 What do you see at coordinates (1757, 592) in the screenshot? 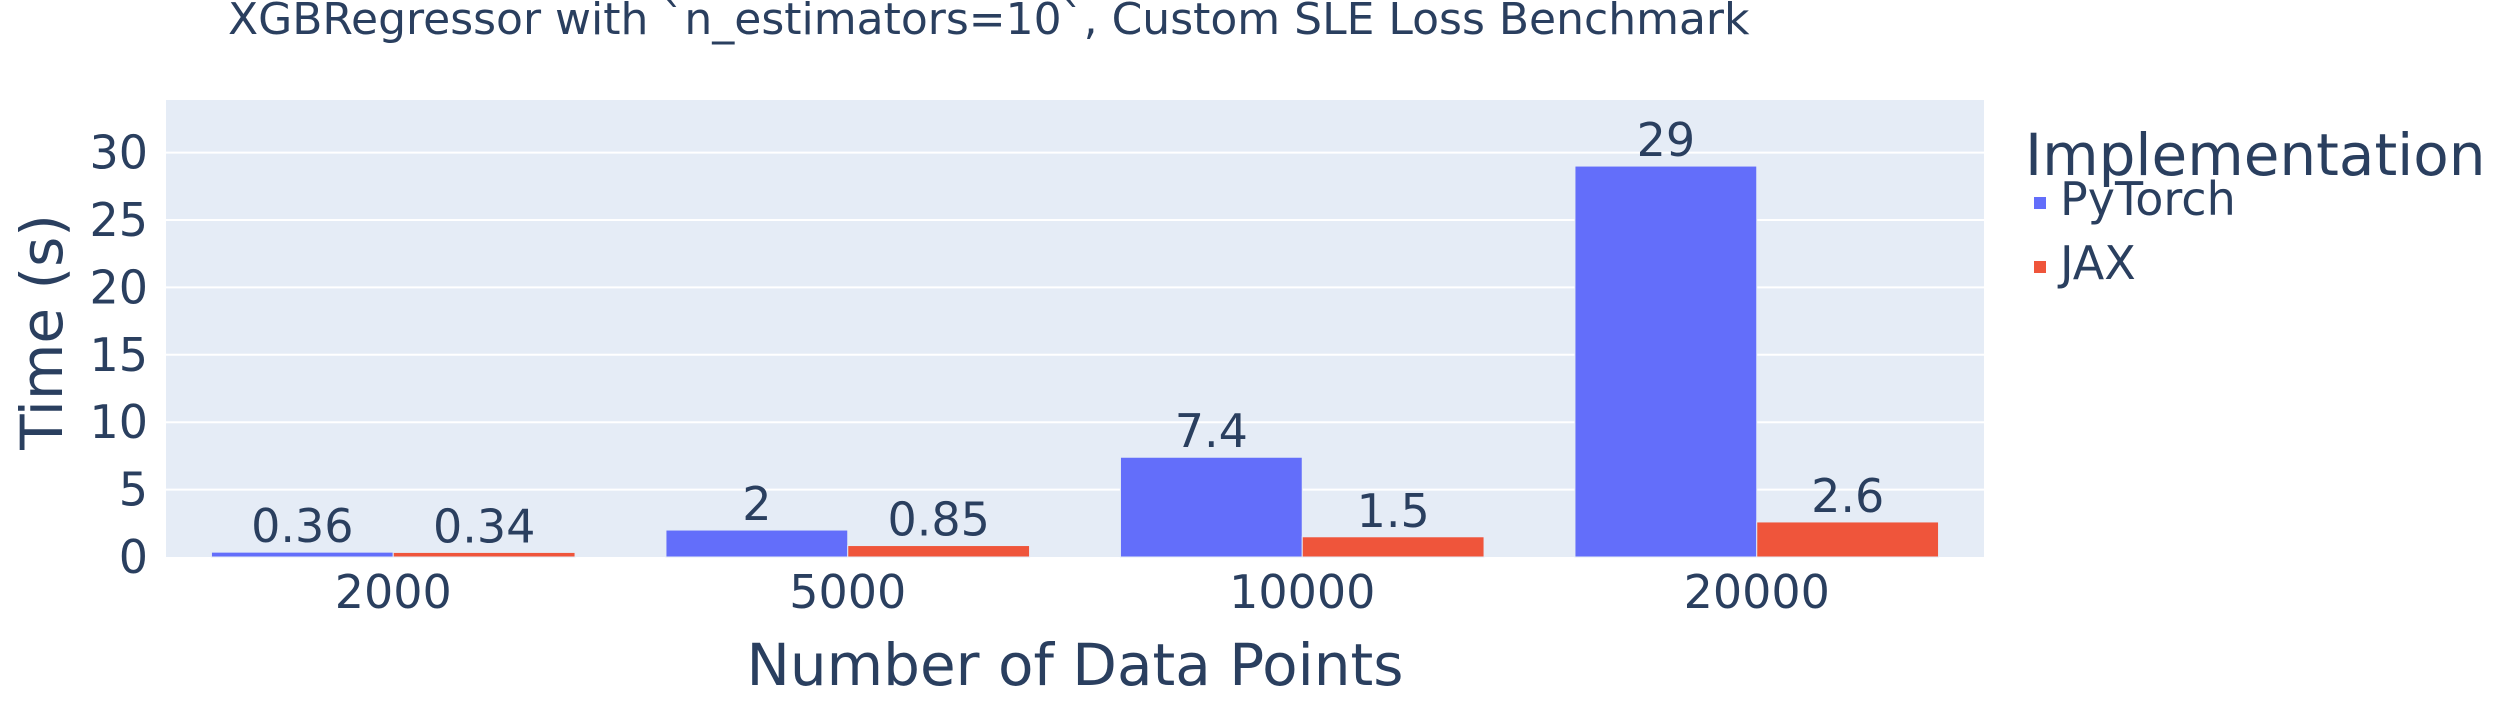
I see `x-tick-label: 20000` at bounding box center [1757, 592].